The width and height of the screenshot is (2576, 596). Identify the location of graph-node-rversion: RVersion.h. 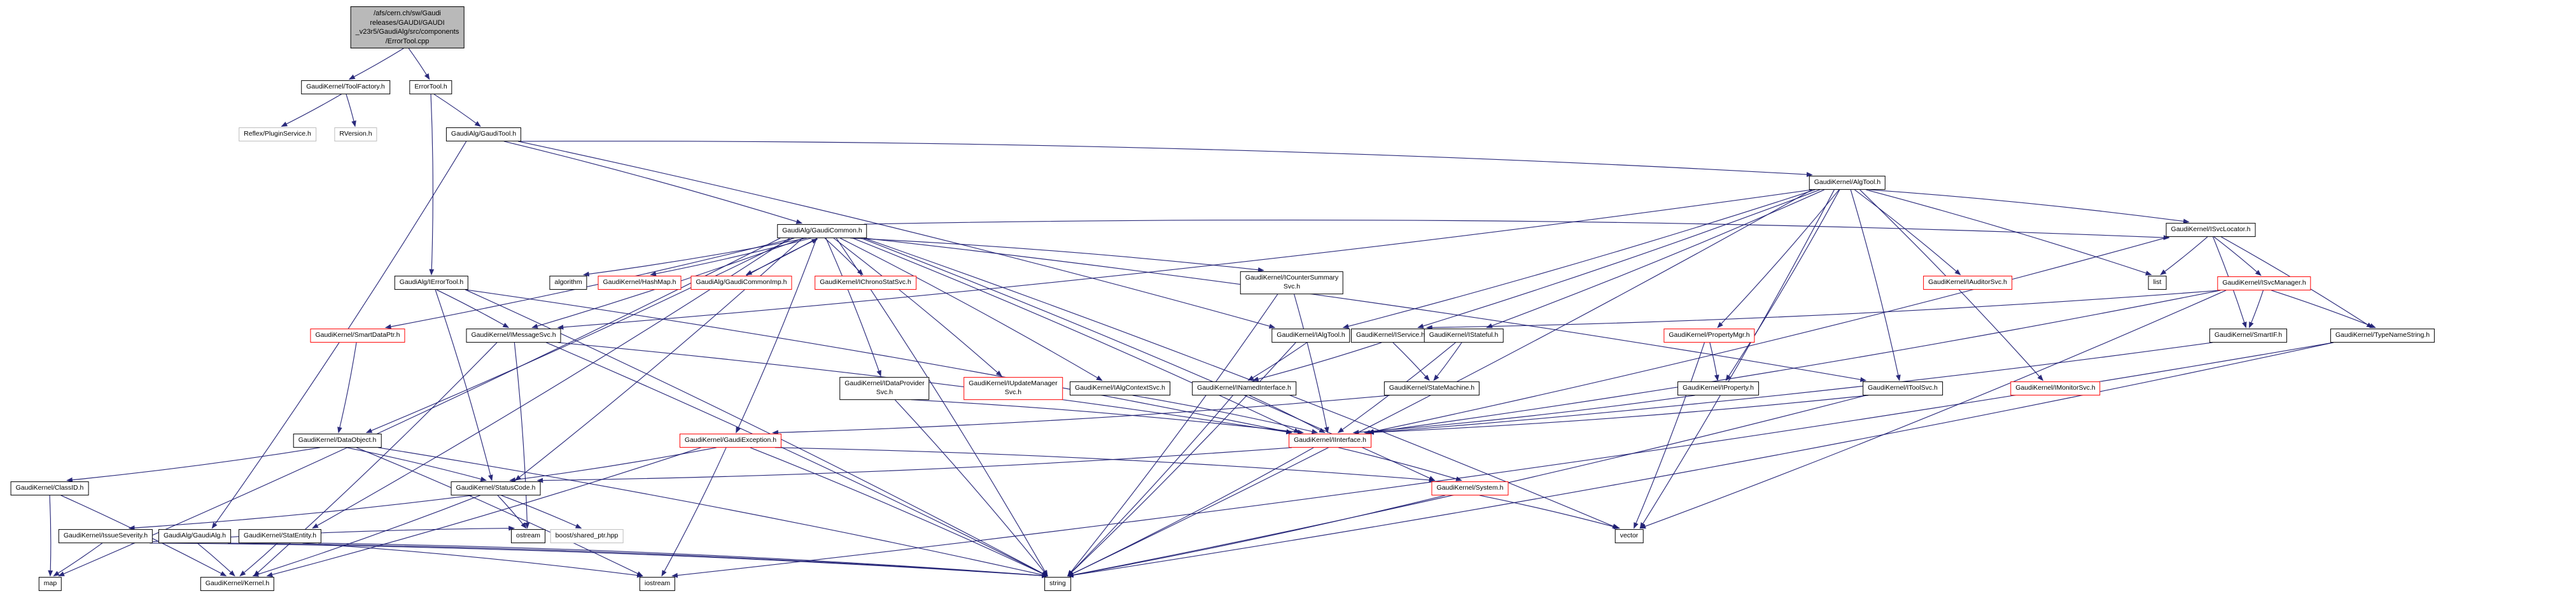
(355, 134).